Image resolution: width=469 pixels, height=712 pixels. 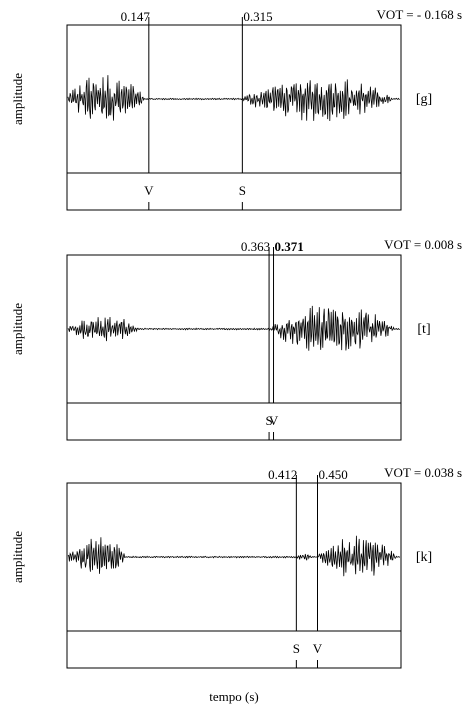 What do you see at coordinates (333, 474) in the screenshot?
I see `boundary-time-label: 0.450` at bounding box center [333, 474].